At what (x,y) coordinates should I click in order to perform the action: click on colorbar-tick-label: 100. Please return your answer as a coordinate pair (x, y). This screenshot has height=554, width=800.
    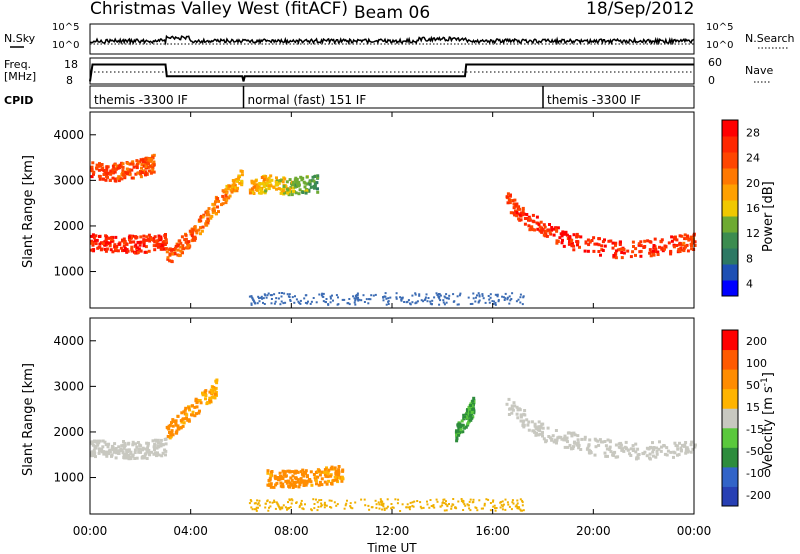
    Looking at the image, I should click on (756, 363).